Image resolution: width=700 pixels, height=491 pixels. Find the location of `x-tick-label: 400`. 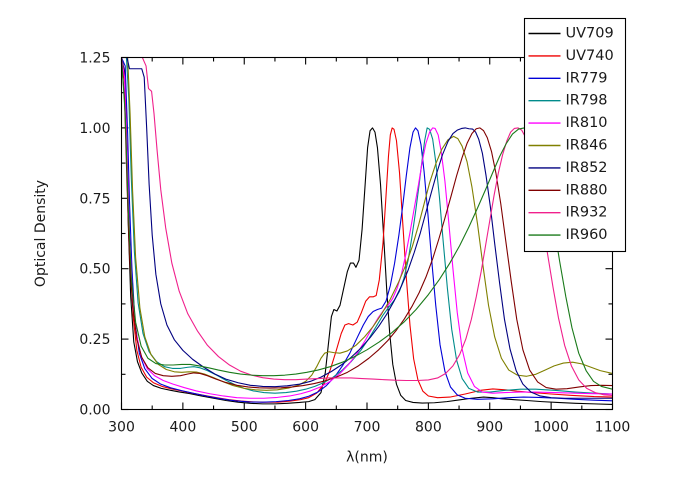

x-tick-label: 400 is located at coordinates (183, 428).